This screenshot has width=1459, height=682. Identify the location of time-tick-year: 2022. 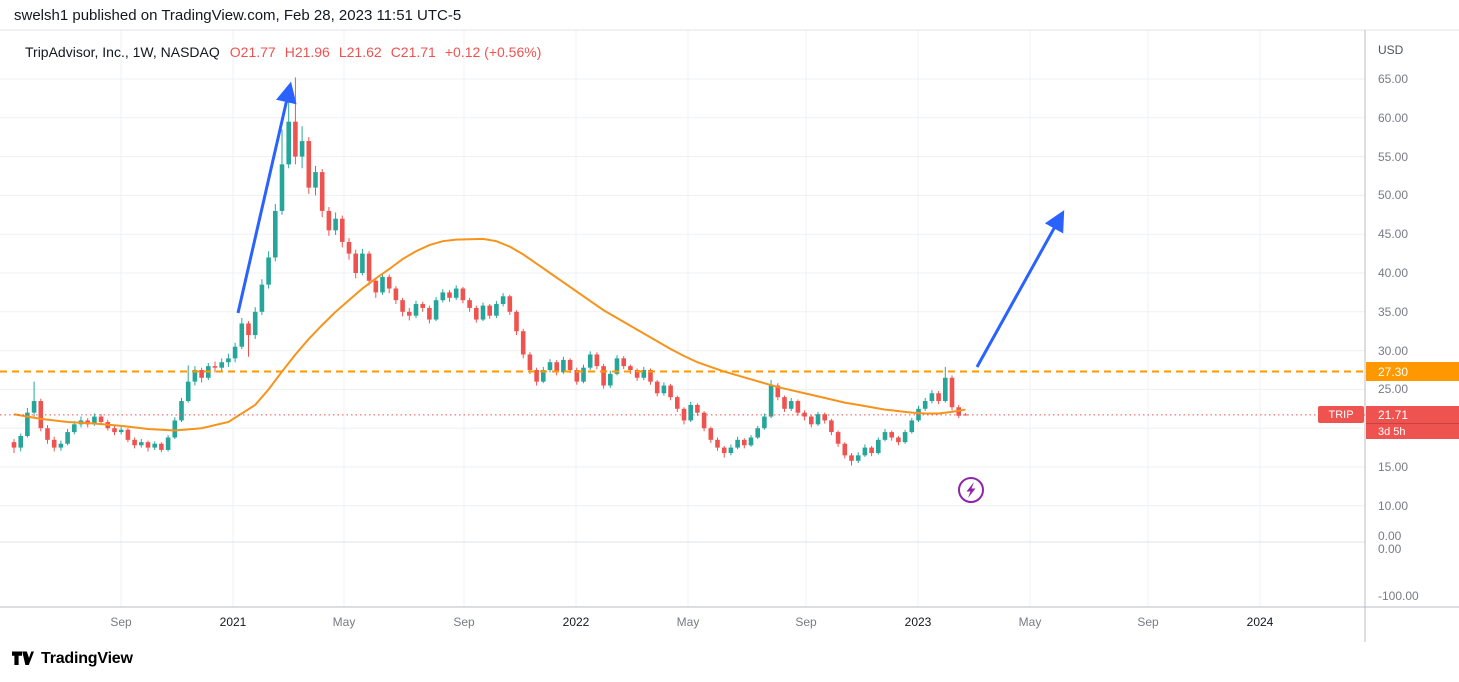
(576, 622).